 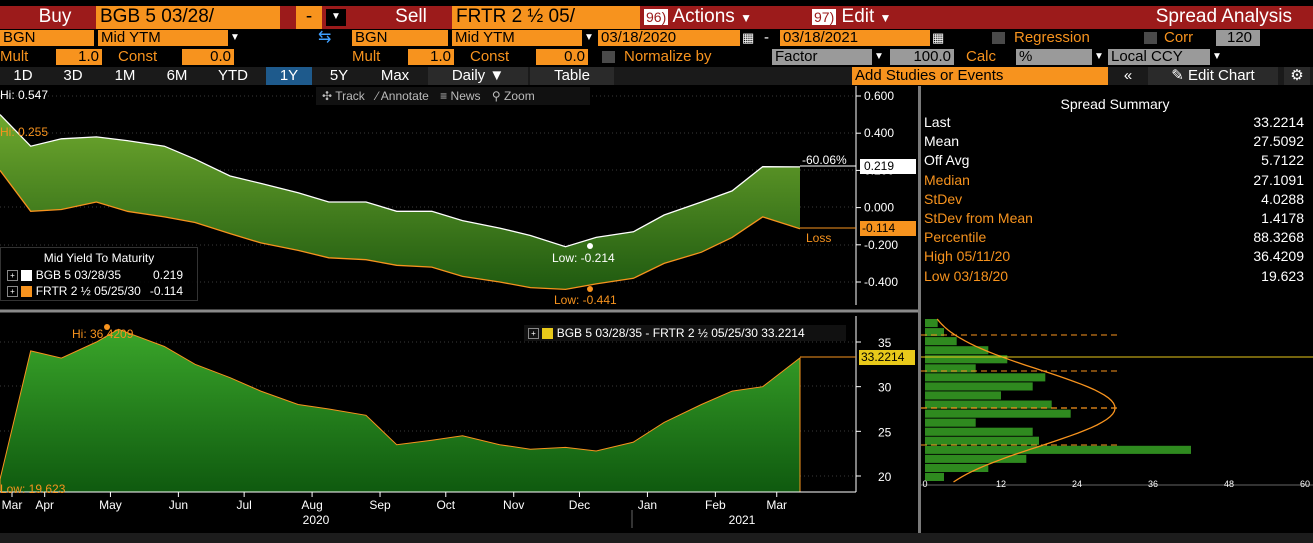 I want to click on summary-row: High 05/11/20 36.4209, so click(x=1114, y=256).